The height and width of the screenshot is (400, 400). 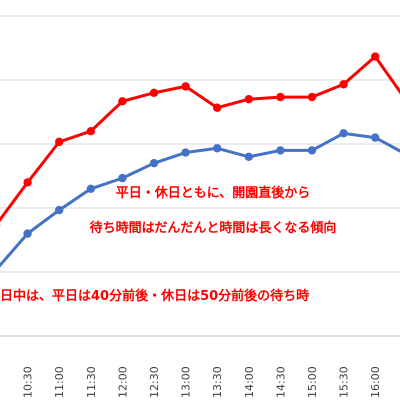 I want to click on x-tick-label: 11:00, so click(x=59, y=382).